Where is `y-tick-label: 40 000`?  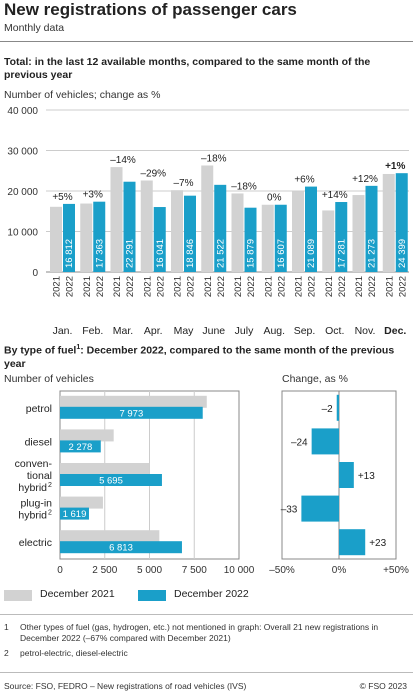
y-tick-label: 40 000 is located at coordinates (22, 111).